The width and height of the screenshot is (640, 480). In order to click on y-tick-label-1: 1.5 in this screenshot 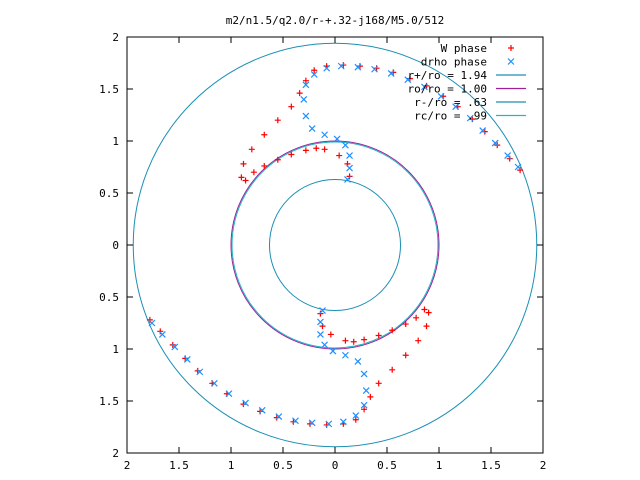, I will do `click(109, 401)`.